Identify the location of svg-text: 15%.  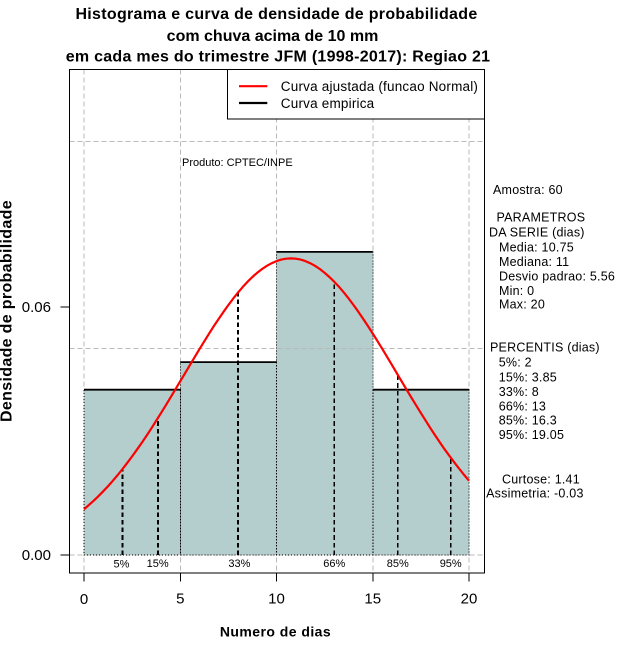
(158, 564).